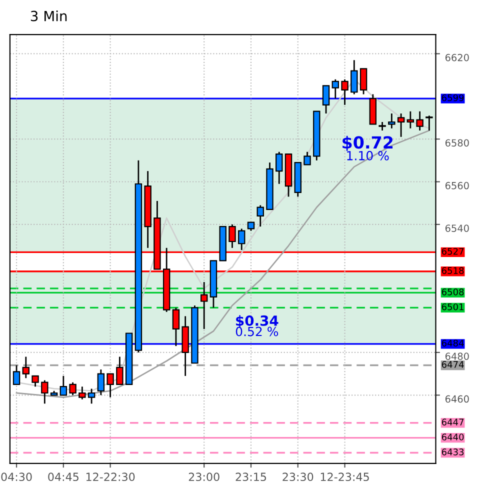  Describe the element at coordinates (457, 143) in the screenshot. I see `y-tick-label: 6580` at that location.